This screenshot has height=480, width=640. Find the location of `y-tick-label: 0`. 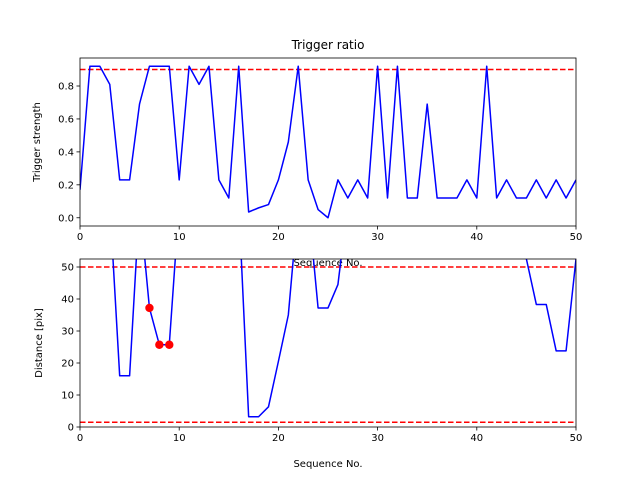

y-tick-label: 0 is located at coordinates (71, 428).